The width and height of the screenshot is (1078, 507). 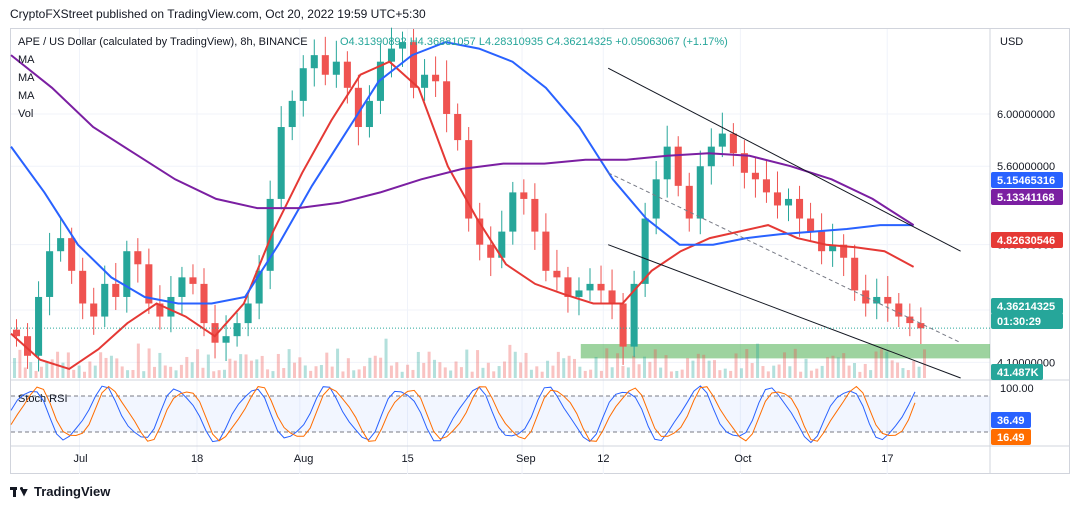 I want to click on x-tick-label: Jul, so click(x=81, y=459).